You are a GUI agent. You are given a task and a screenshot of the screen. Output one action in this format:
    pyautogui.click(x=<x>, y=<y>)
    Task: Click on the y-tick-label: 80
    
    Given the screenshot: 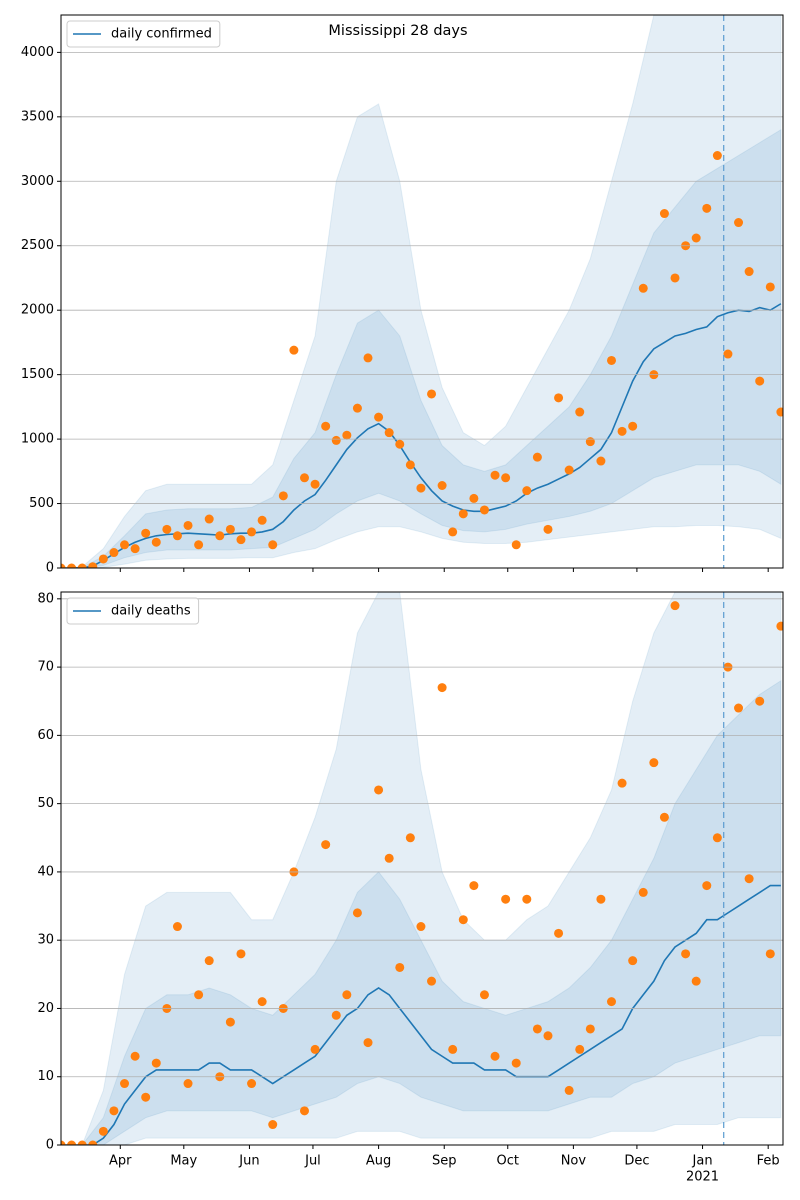 What is the action you would take?
    pyautogui.click(x=45, y=598)
    